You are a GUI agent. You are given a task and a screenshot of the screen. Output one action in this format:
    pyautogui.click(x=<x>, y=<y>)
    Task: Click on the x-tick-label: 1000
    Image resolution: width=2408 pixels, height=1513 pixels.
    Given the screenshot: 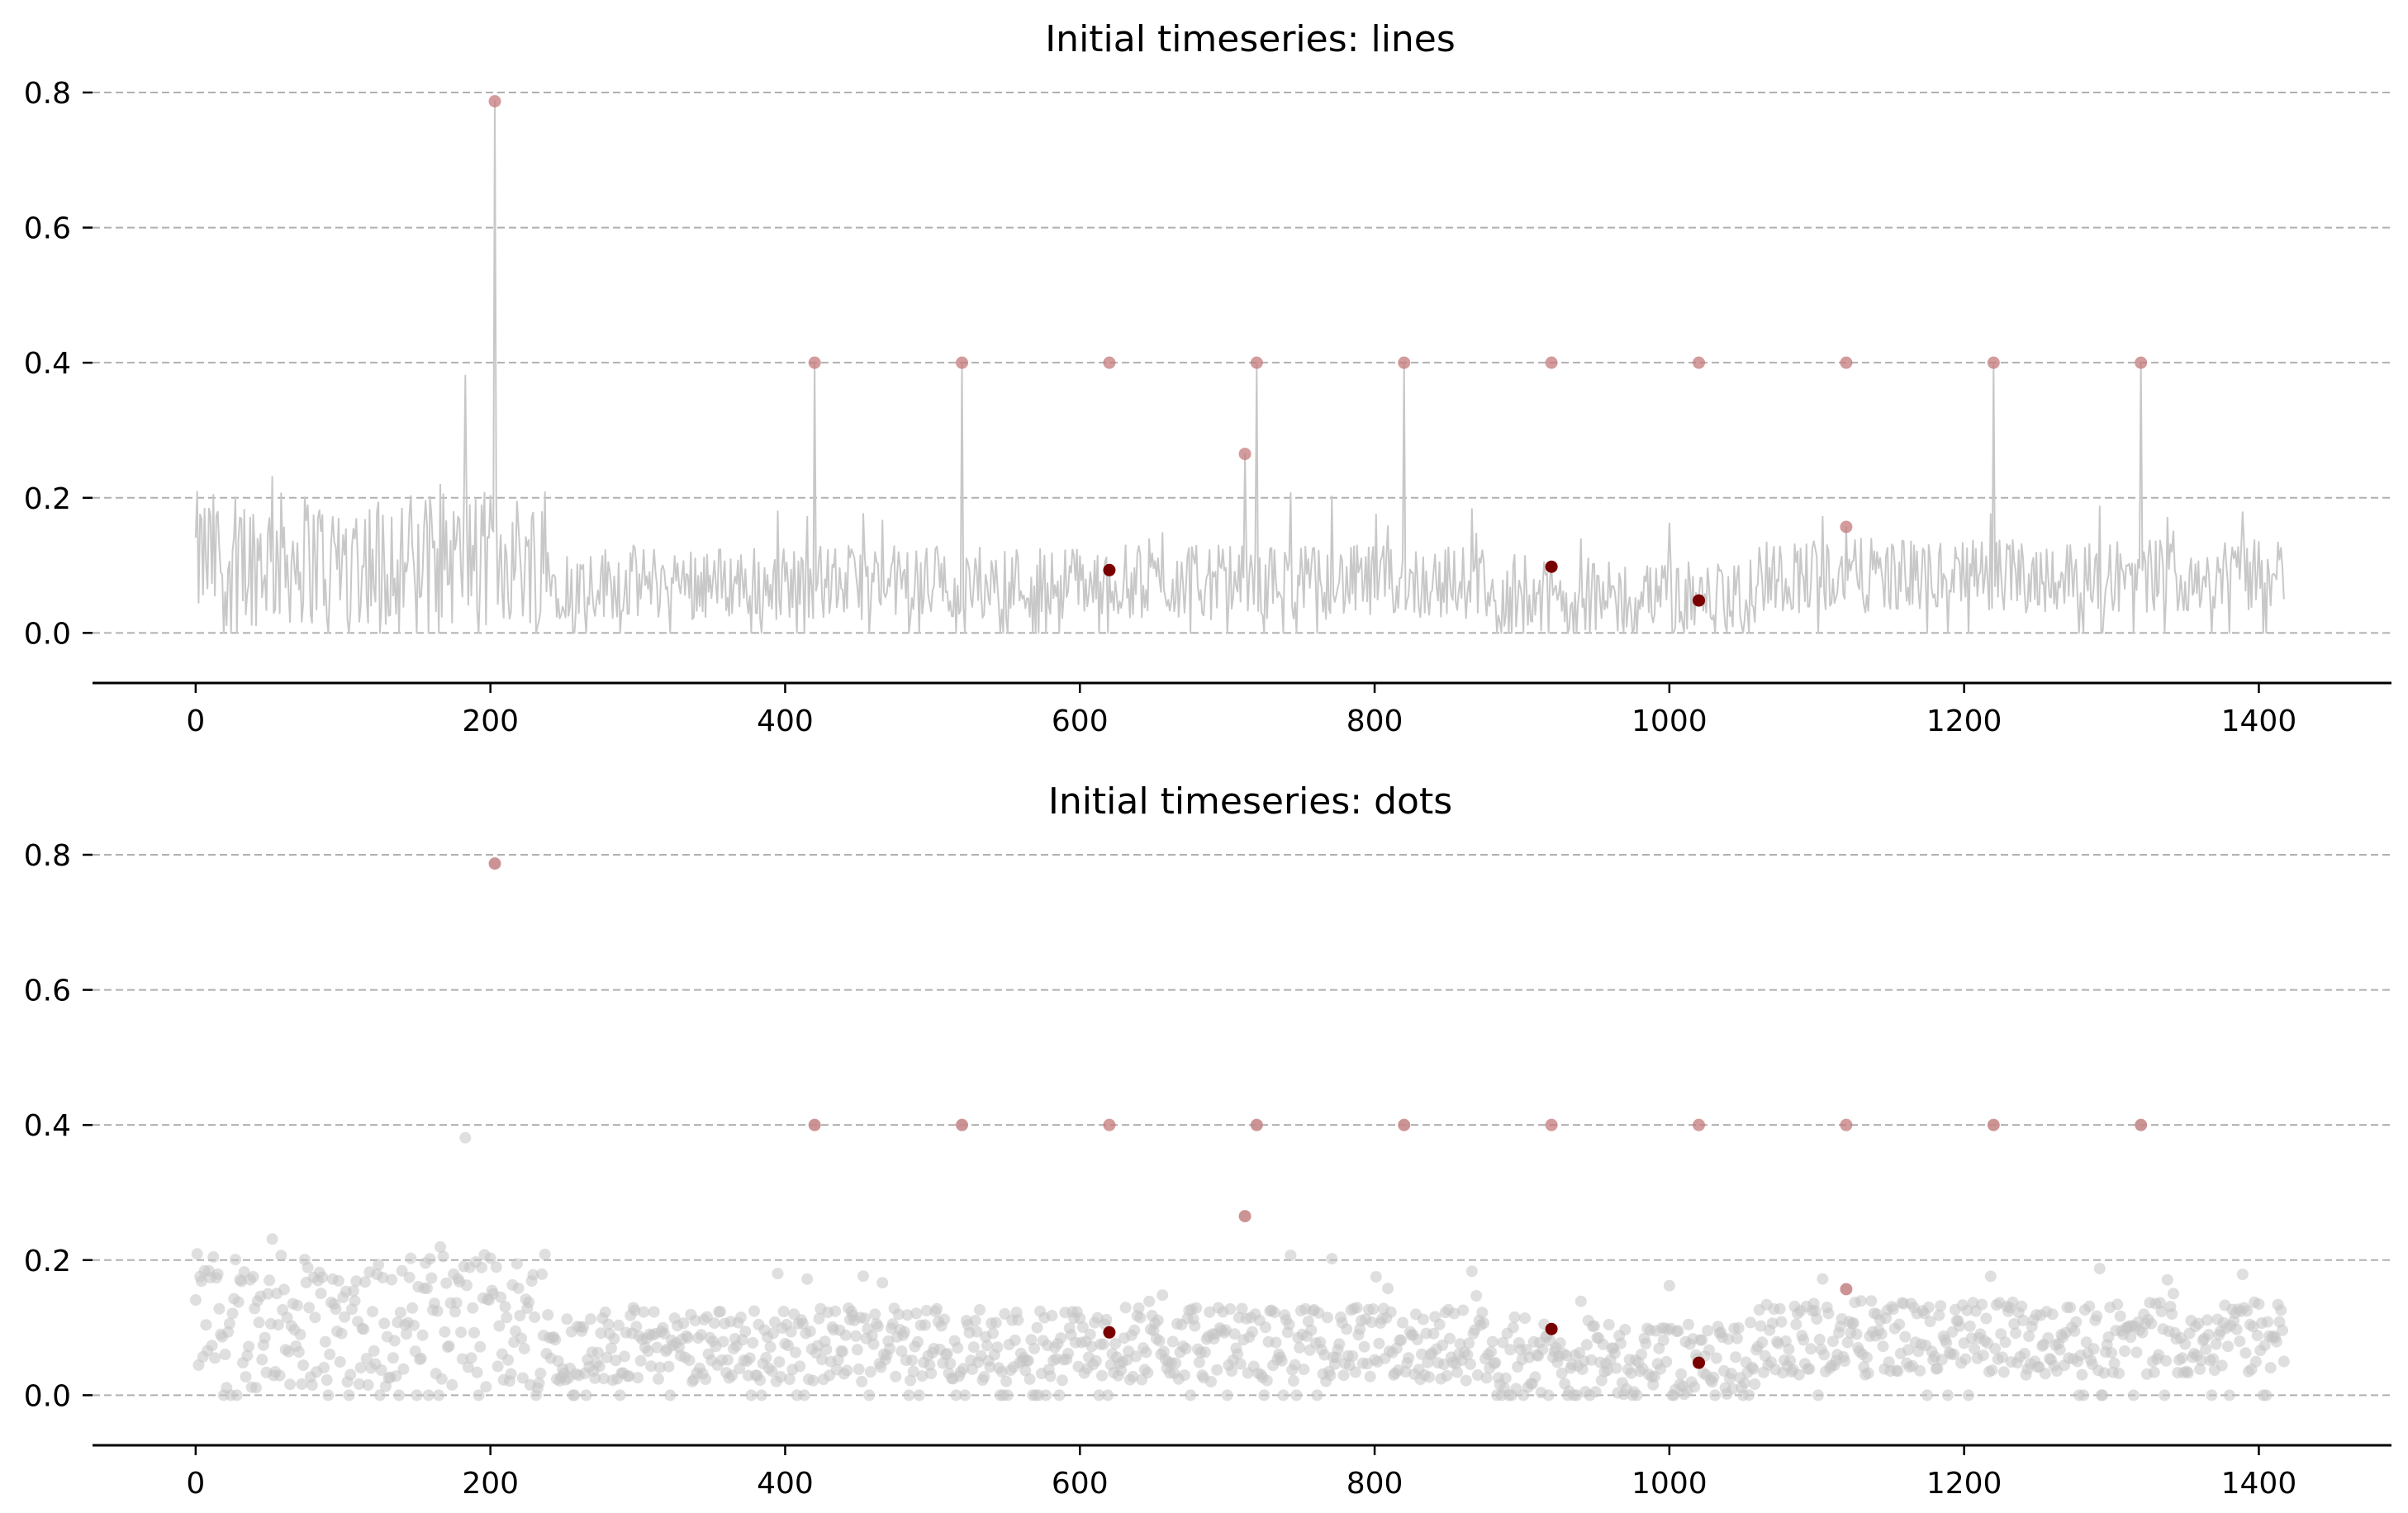 What is the action you would take?
    pyautogui.click(x=1669, y=721)
    